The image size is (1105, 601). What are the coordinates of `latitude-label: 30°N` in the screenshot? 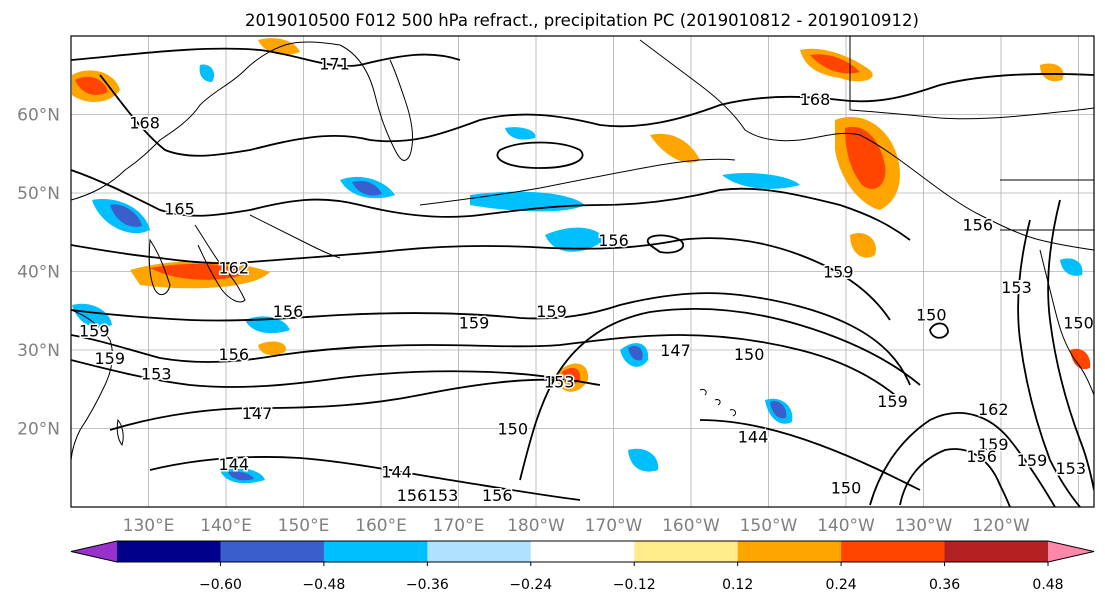 It's located at (38, 351).